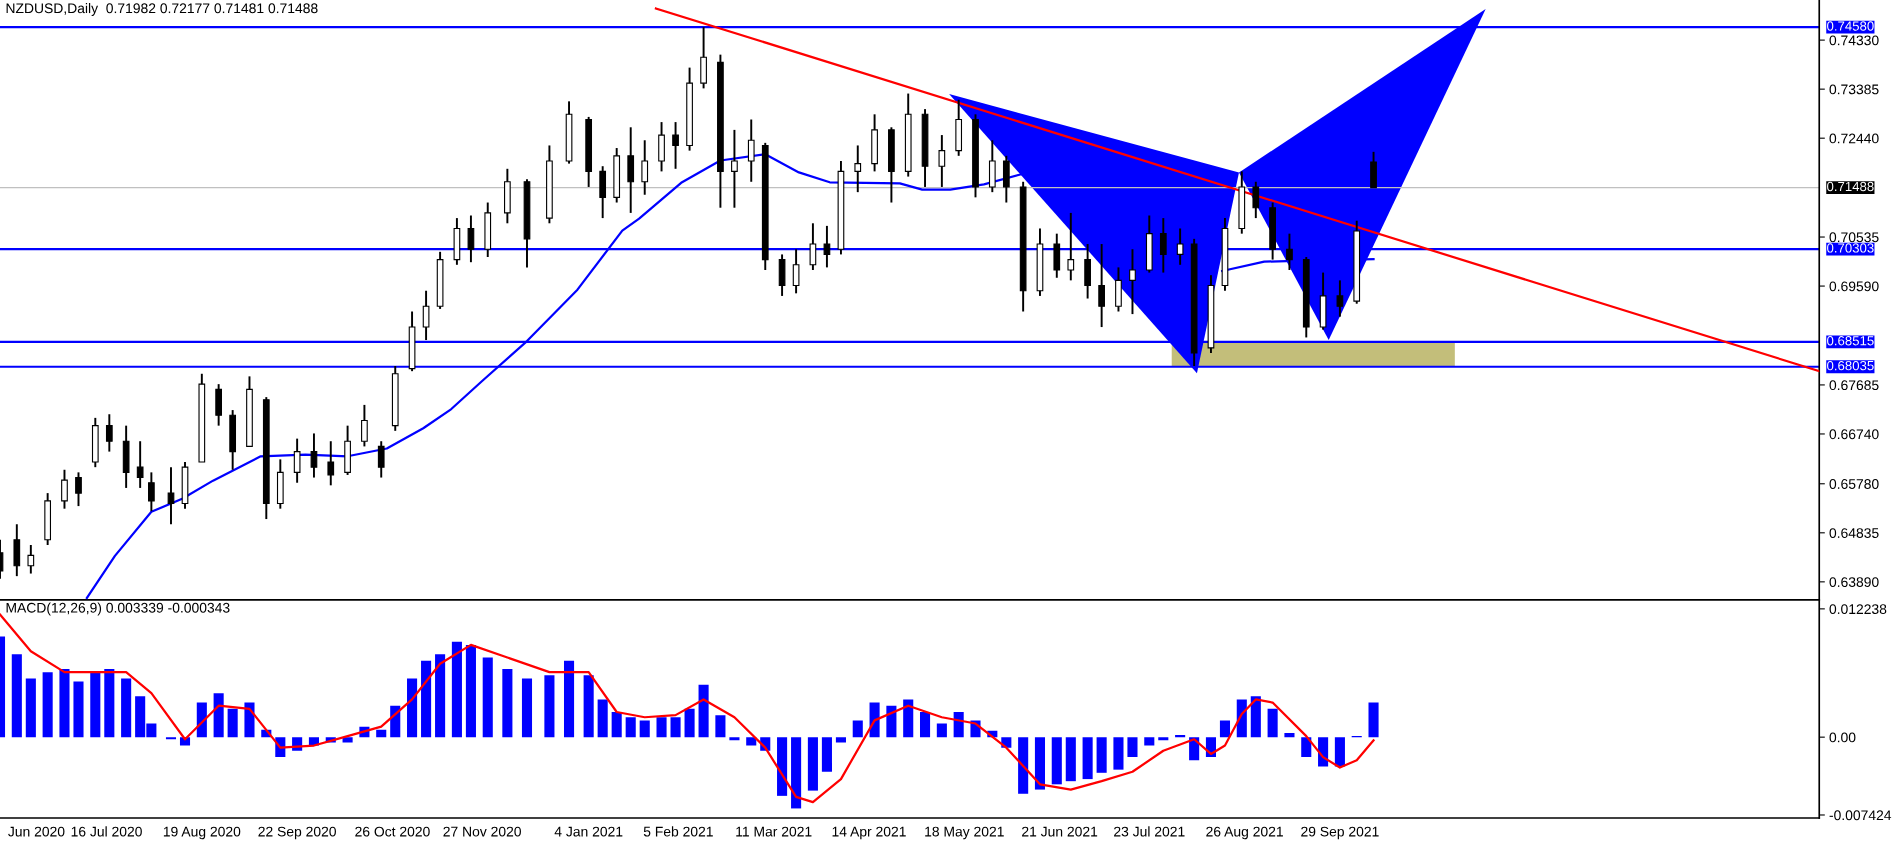 This screenshot has height=851, width=1899. What do you see at coordinates (1854, 89) in the screenshot?
I see `y-tick-label: 0.73385` at bounding box center [1854, 89].